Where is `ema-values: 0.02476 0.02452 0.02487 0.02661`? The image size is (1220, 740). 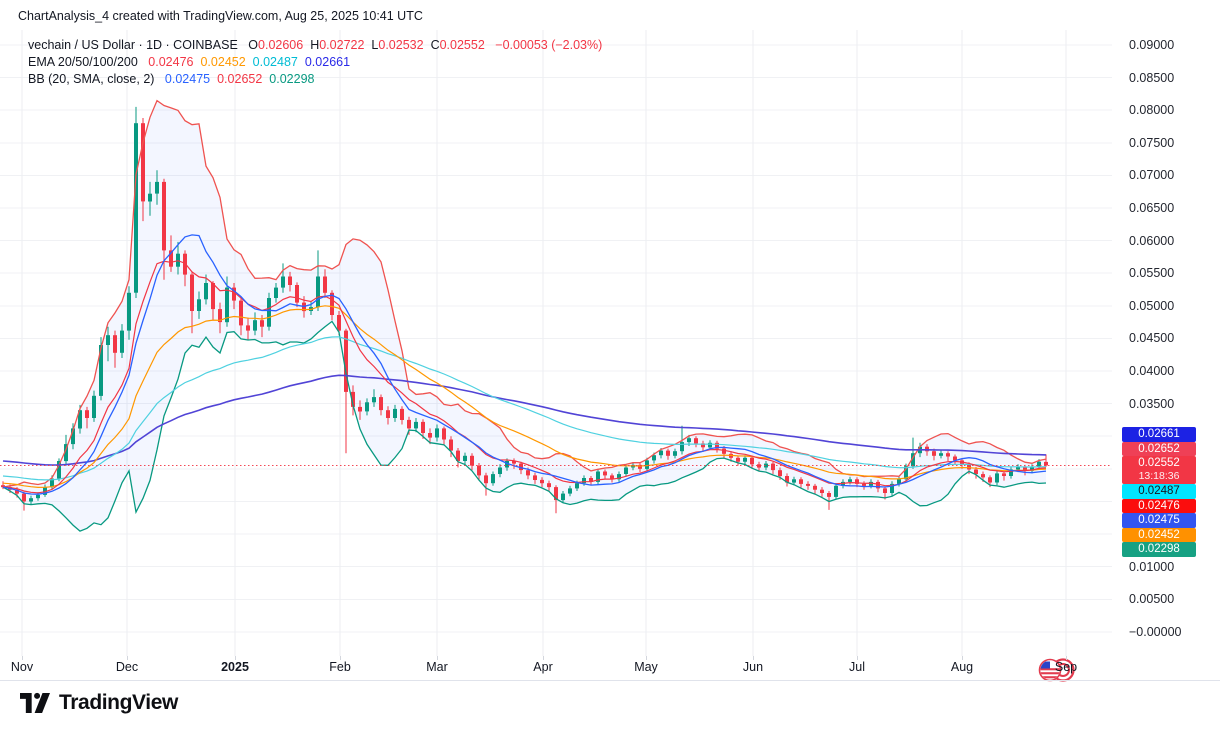 ema-values: 0.02476 0.02452 0.02487 0.02661 is located at coordinates (245, 62).